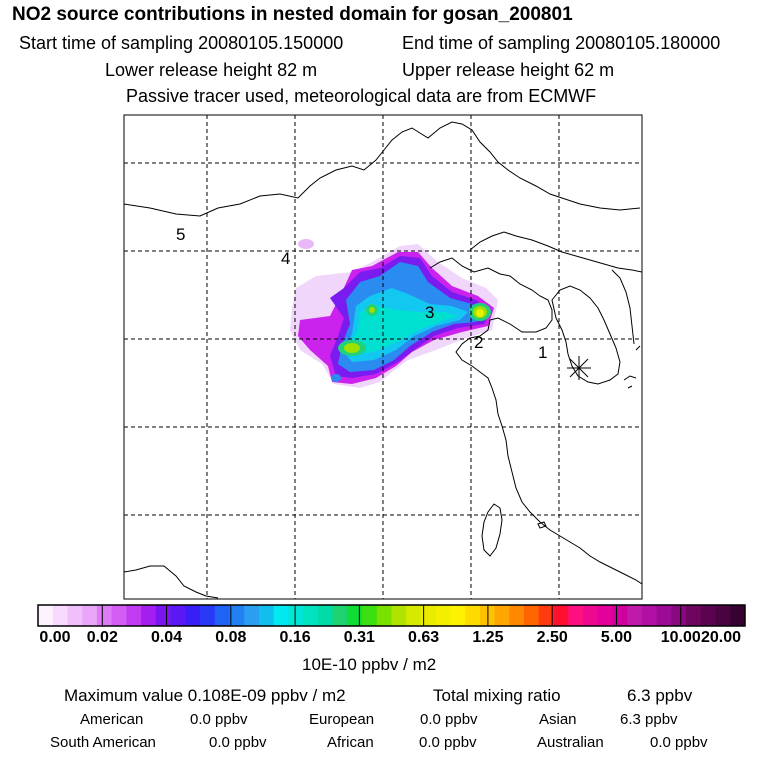 The image size is (768, 768). I want to click on upper-release-height: Upper release height 62 m, so click(508, 70).